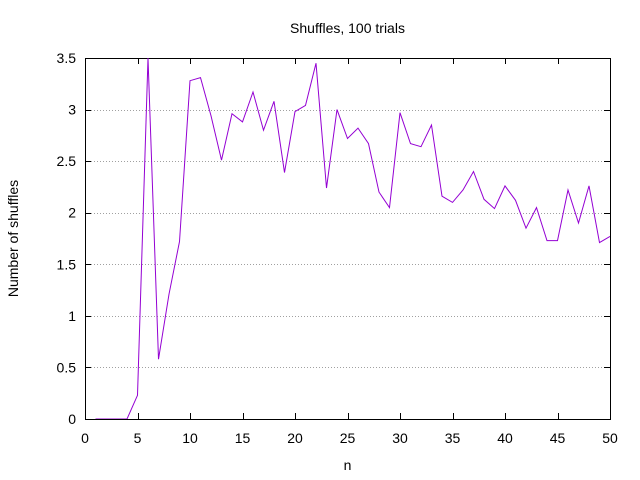 The width and height of the screenshot is (640, 480). I want to click on y-tick-label: 0.5, so click(67, 367).